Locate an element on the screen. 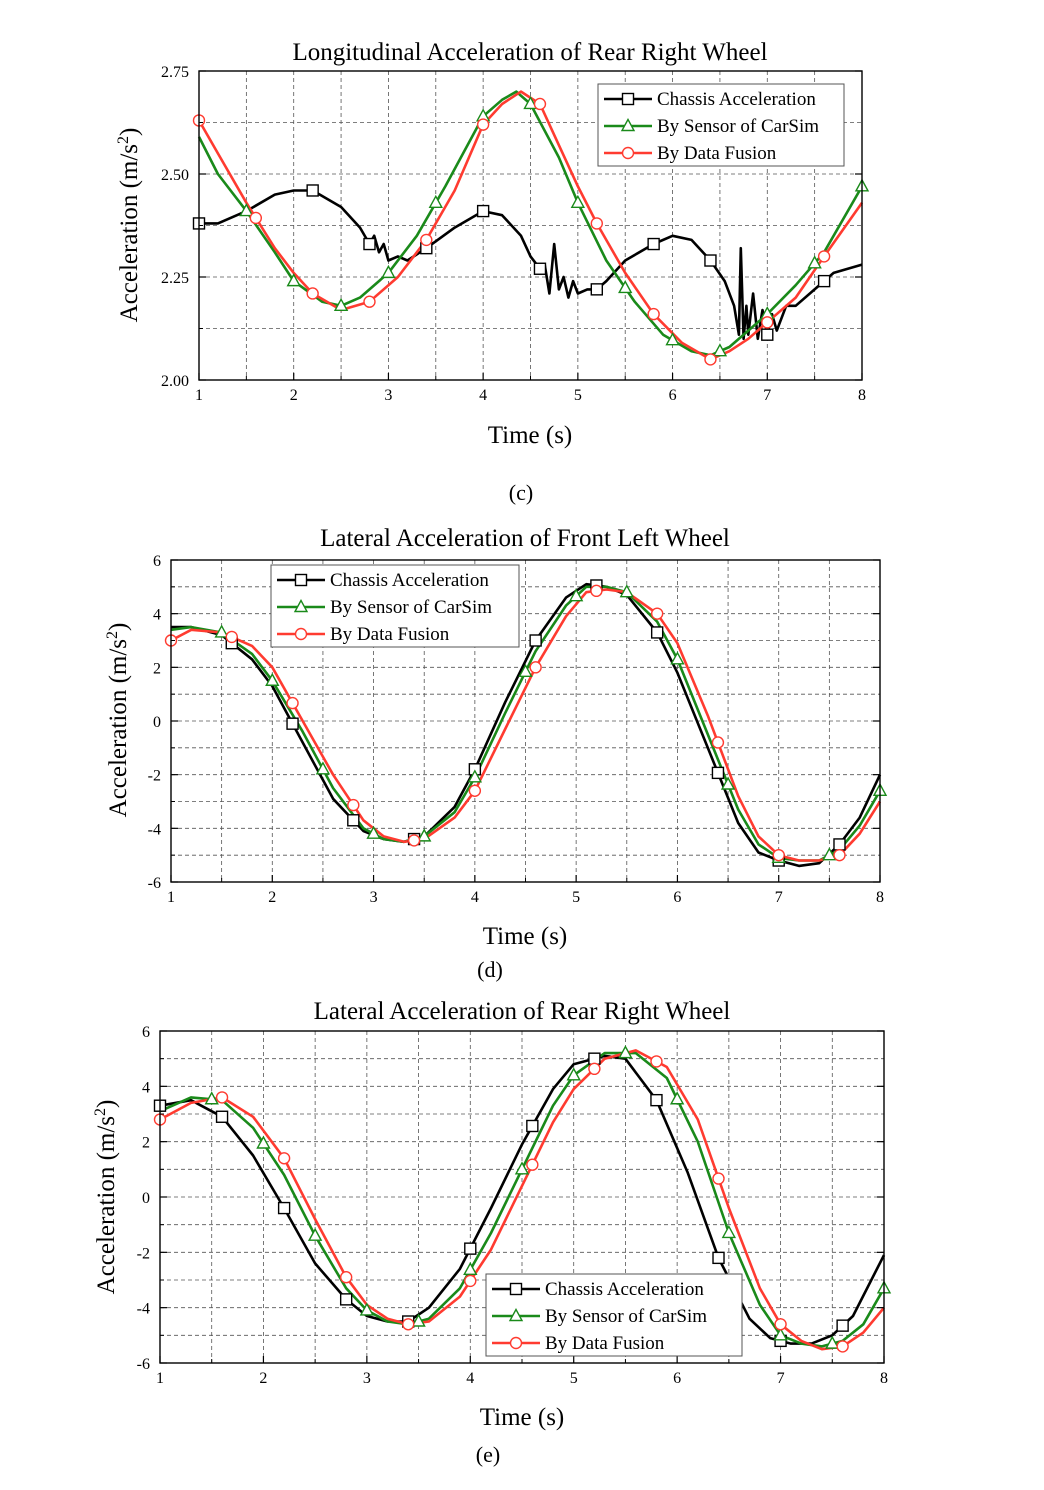 Image resolution: width=1044 pixels, height=1490 pixels. series-line-fusion is located at coordinates (522, 1200).